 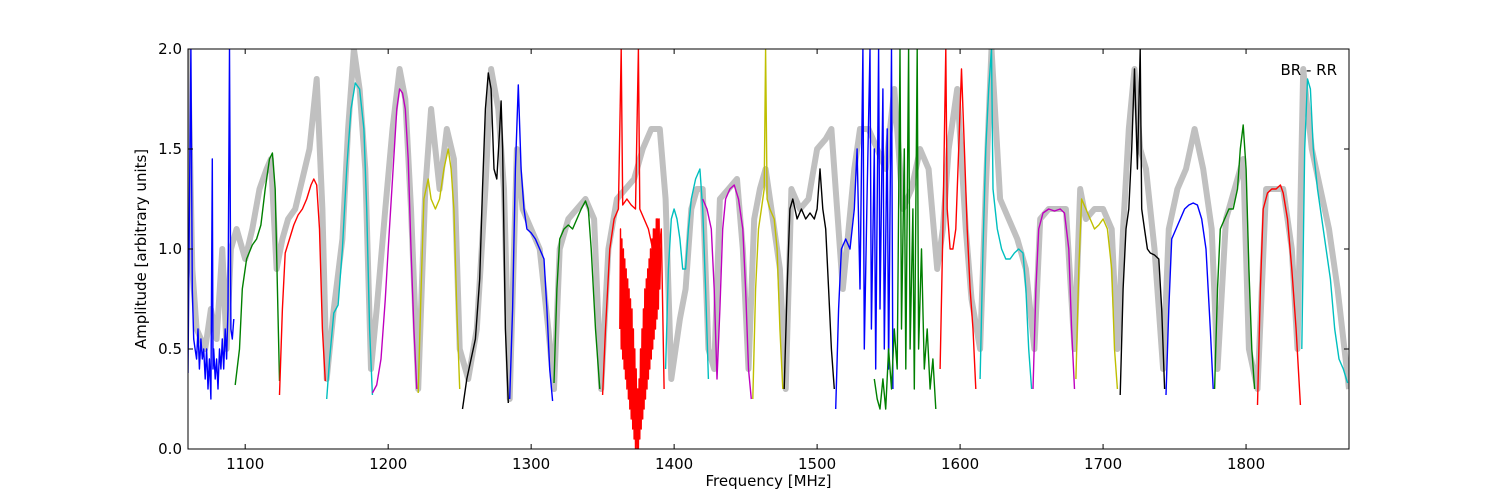 I want to click on x-tick-label: 1800, so click(x=1246, y=464).